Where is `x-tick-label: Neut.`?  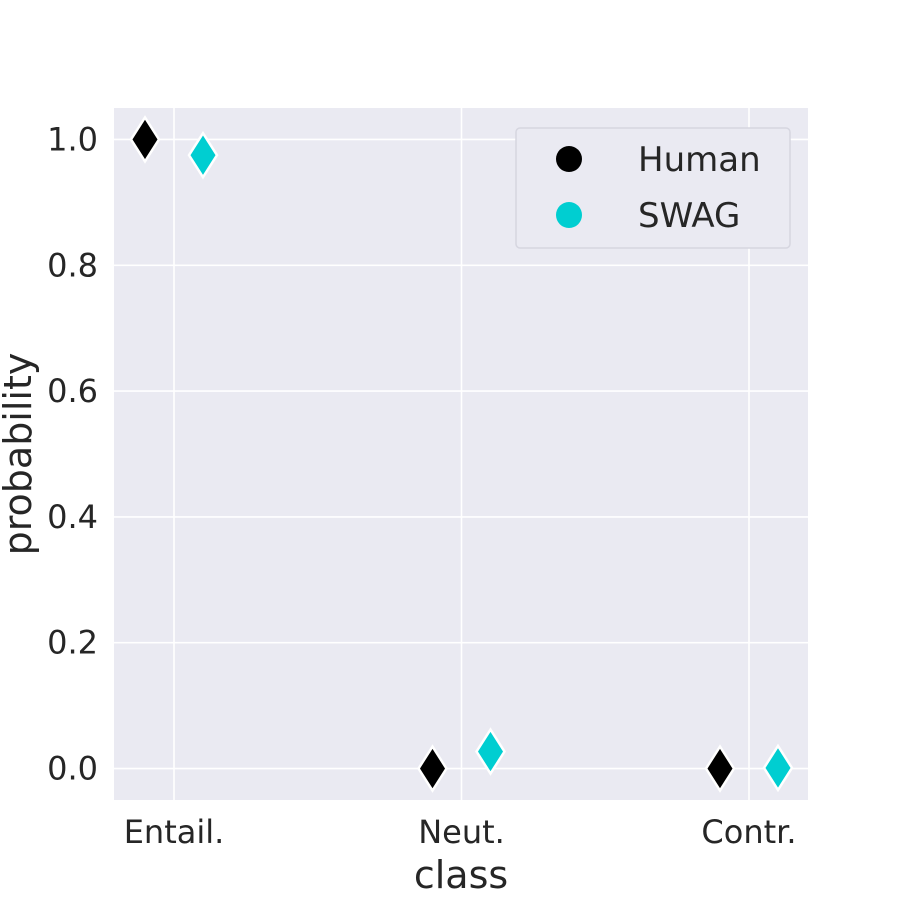
x-tick-label: Neut. is located at coordinates (461, 832).